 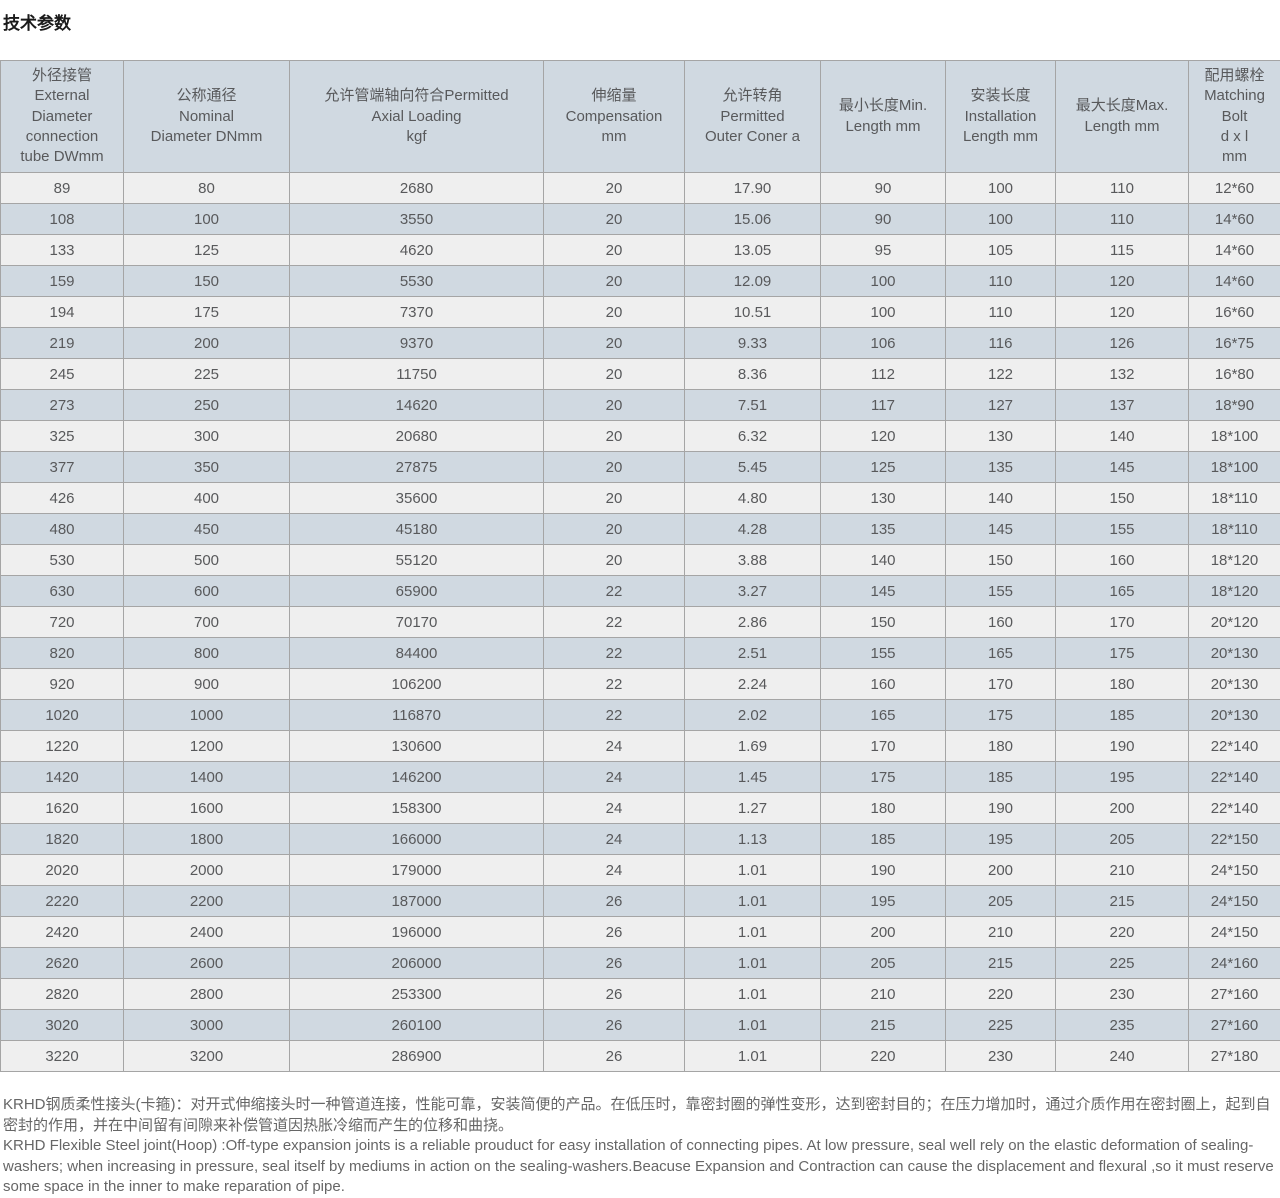 I want to click on table-cell: 2020, so click(x=62, y=870).